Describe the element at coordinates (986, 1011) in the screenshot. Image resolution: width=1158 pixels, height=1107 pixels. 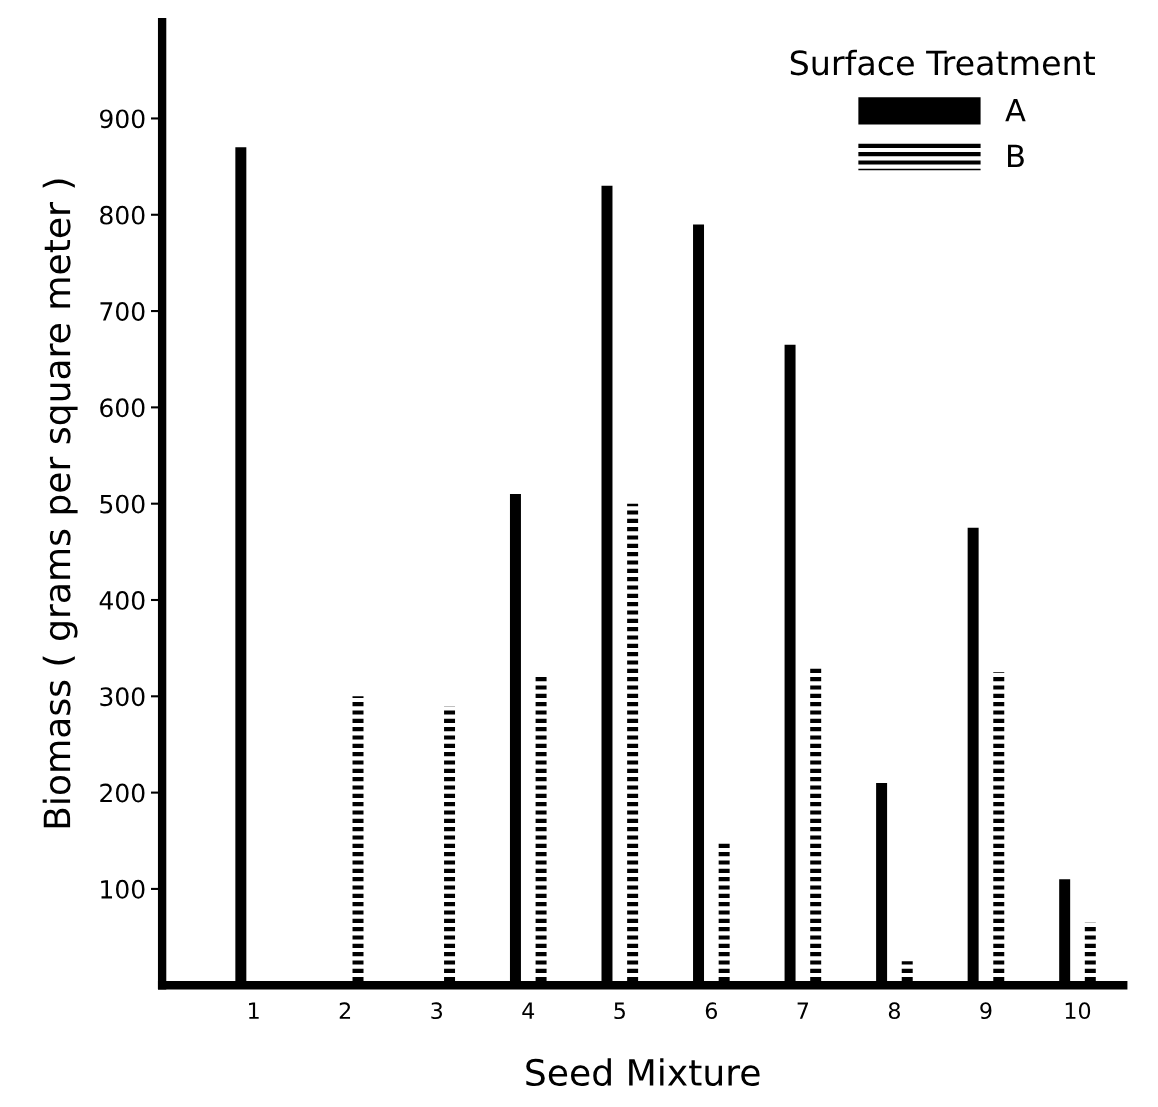
I see `x-tick-label: 9` at that location.